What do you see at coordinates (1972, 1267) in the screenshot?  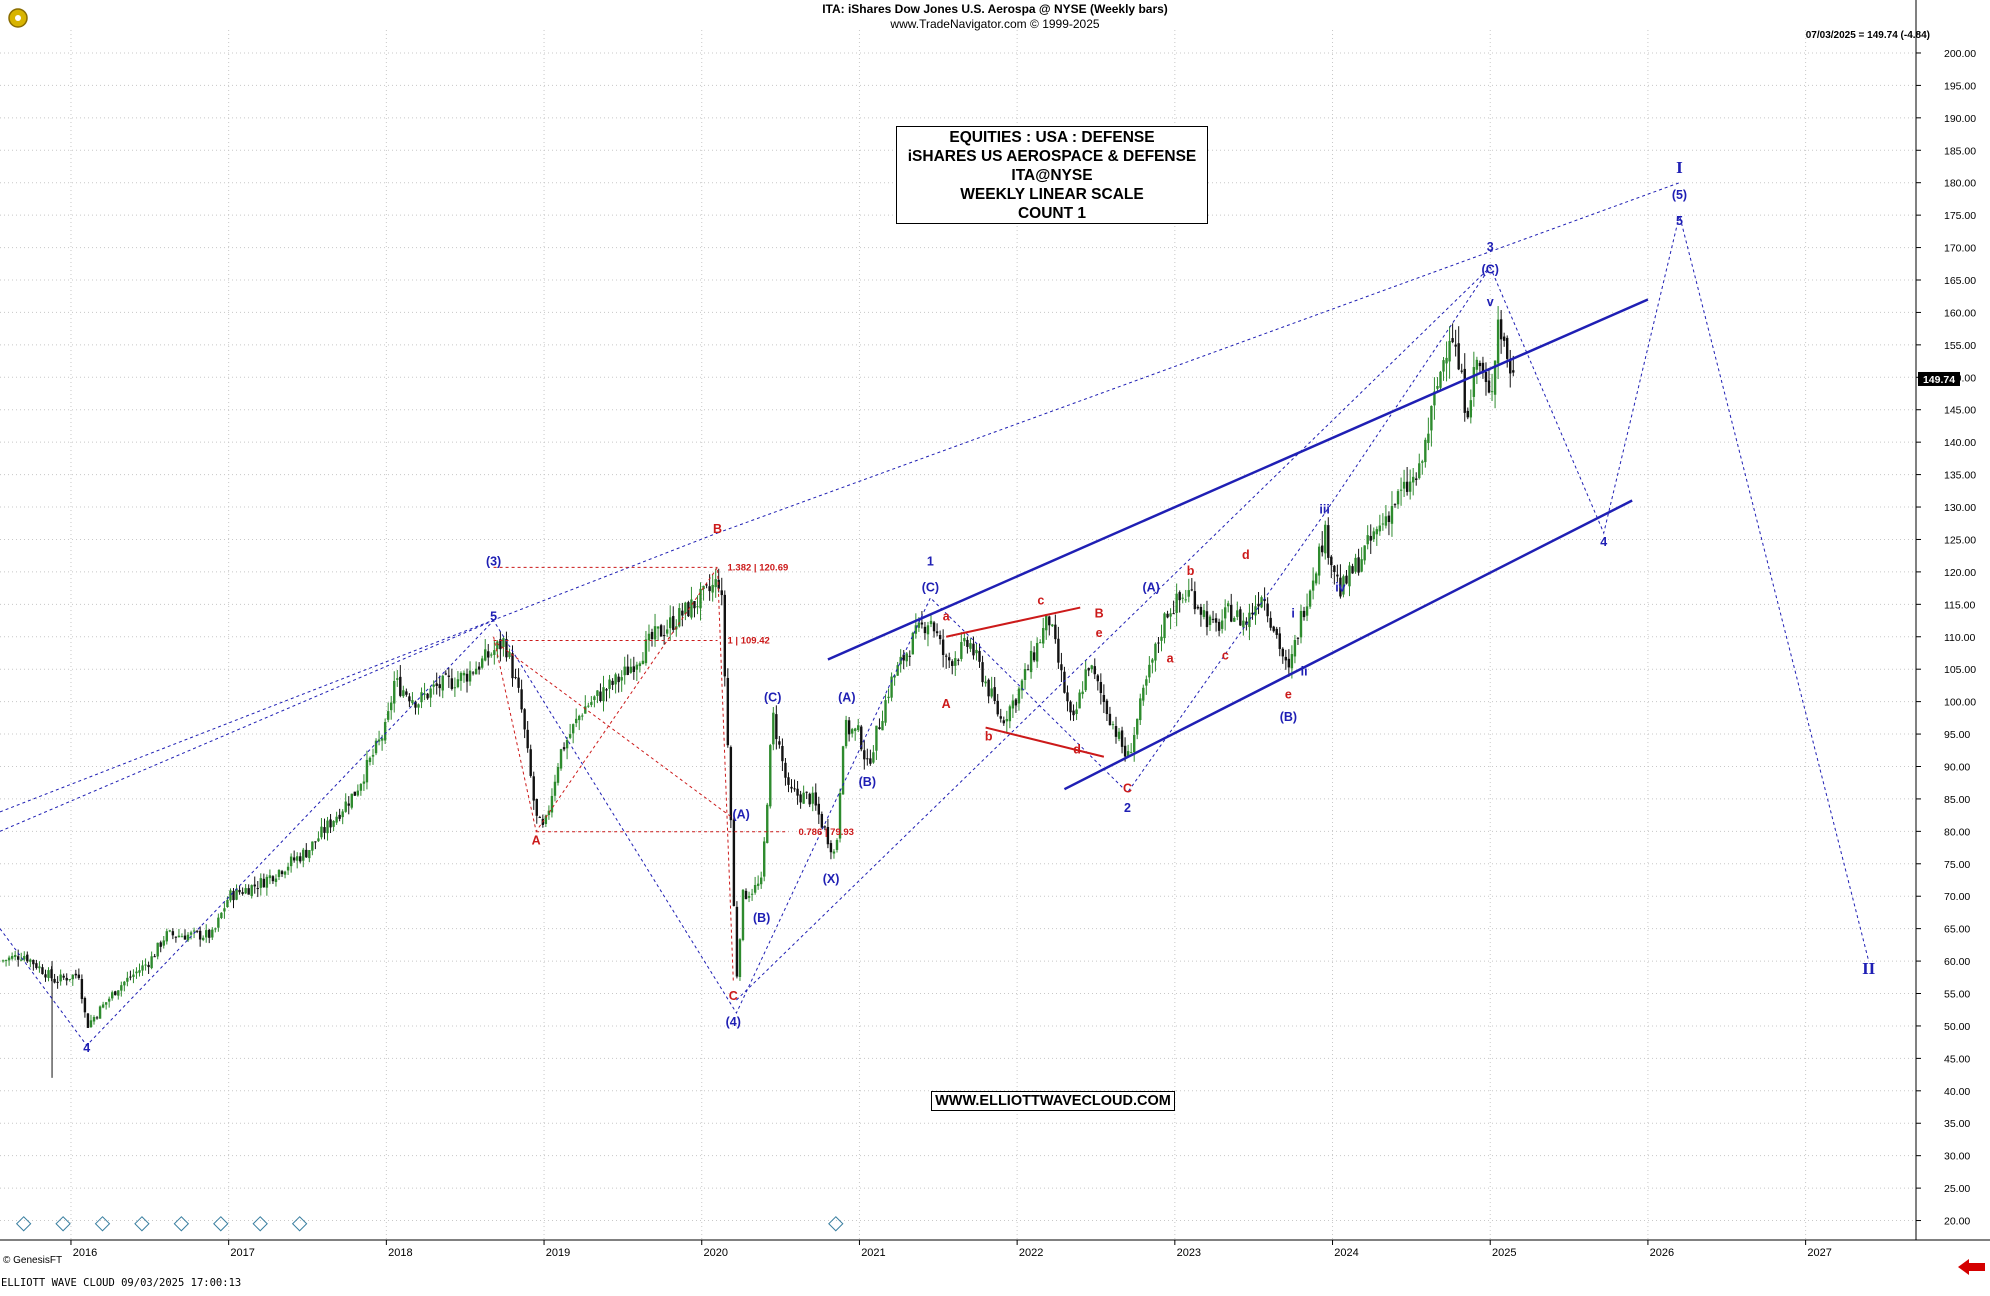 I see `scroll-right-arrow-icon` at bounding box center [1972, 1267].